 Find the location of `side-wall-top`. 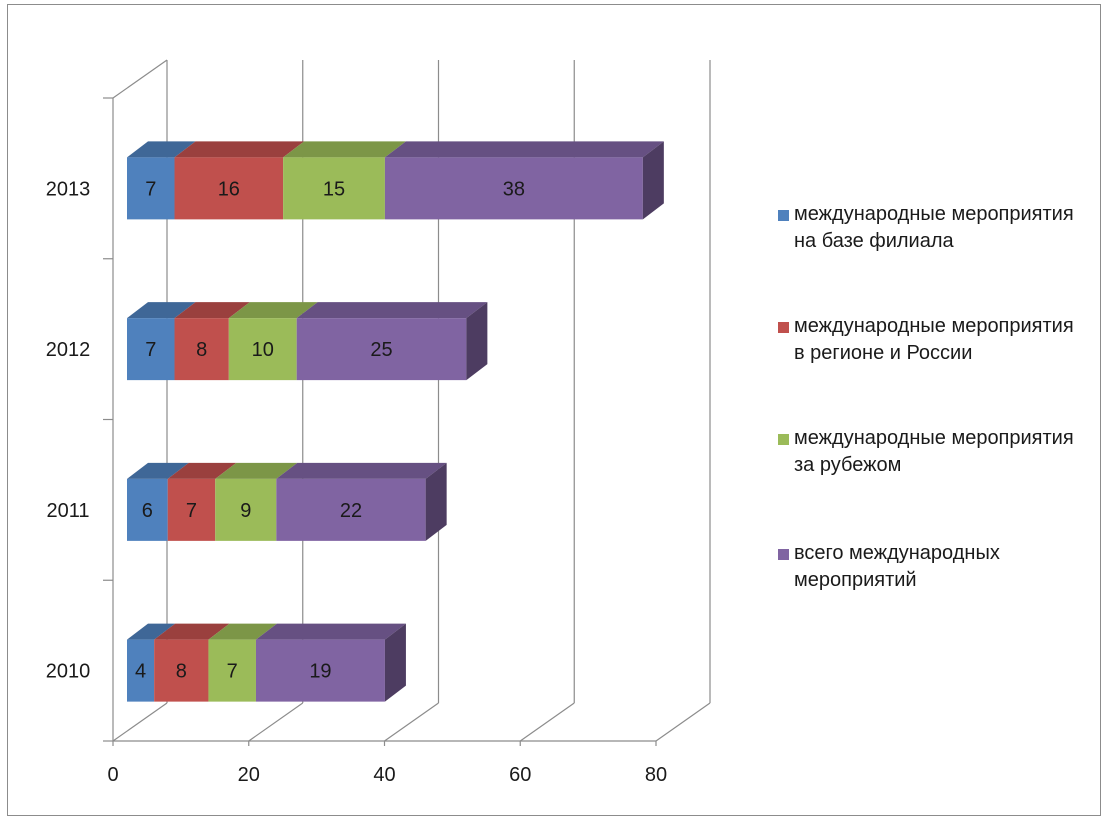

side-wall-top is located at coordinates (140, 79).